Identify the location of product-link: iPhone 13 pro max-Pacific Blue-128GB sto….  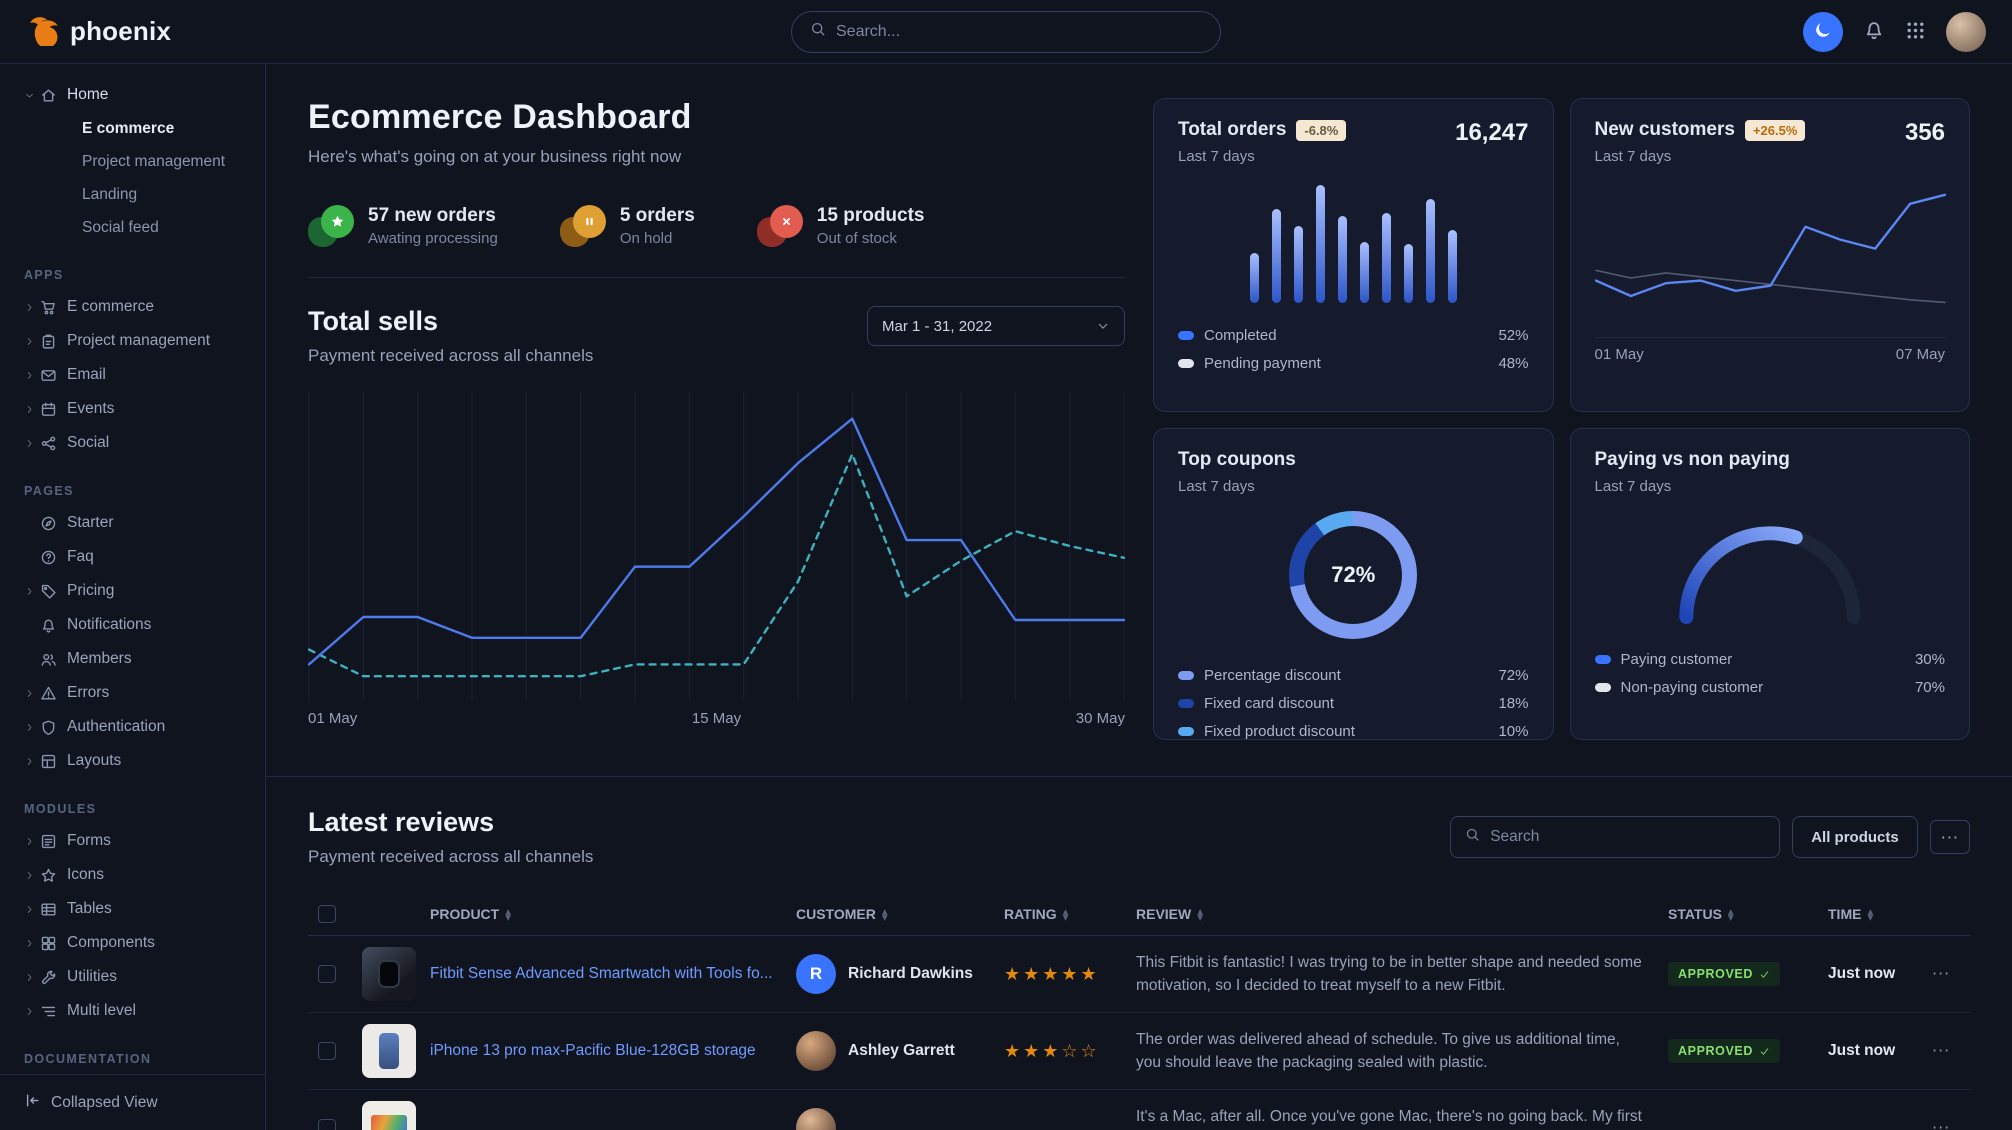
(593, 1050).